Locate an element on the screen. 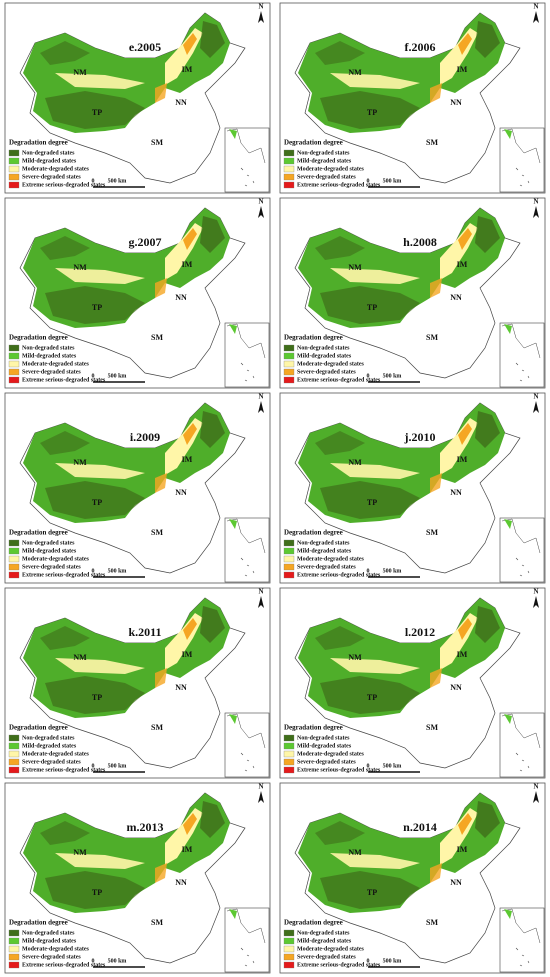  panel-title: f.2006 is located at coordinates (420, 47).